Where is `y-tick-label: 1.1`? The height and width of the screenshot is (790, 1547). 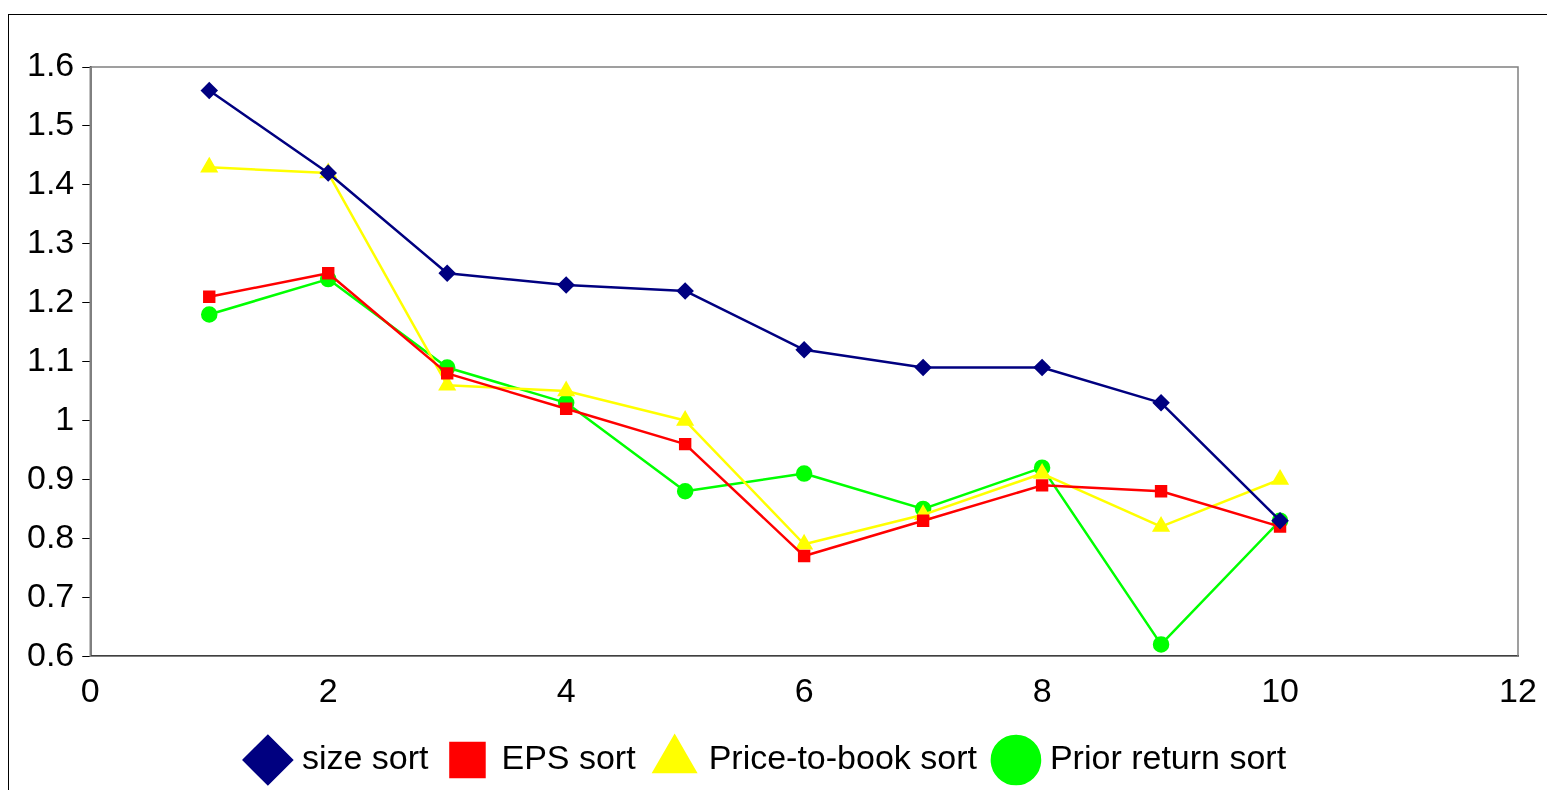 y-tick-label: 1.1 is located at coordinates (51, 358).